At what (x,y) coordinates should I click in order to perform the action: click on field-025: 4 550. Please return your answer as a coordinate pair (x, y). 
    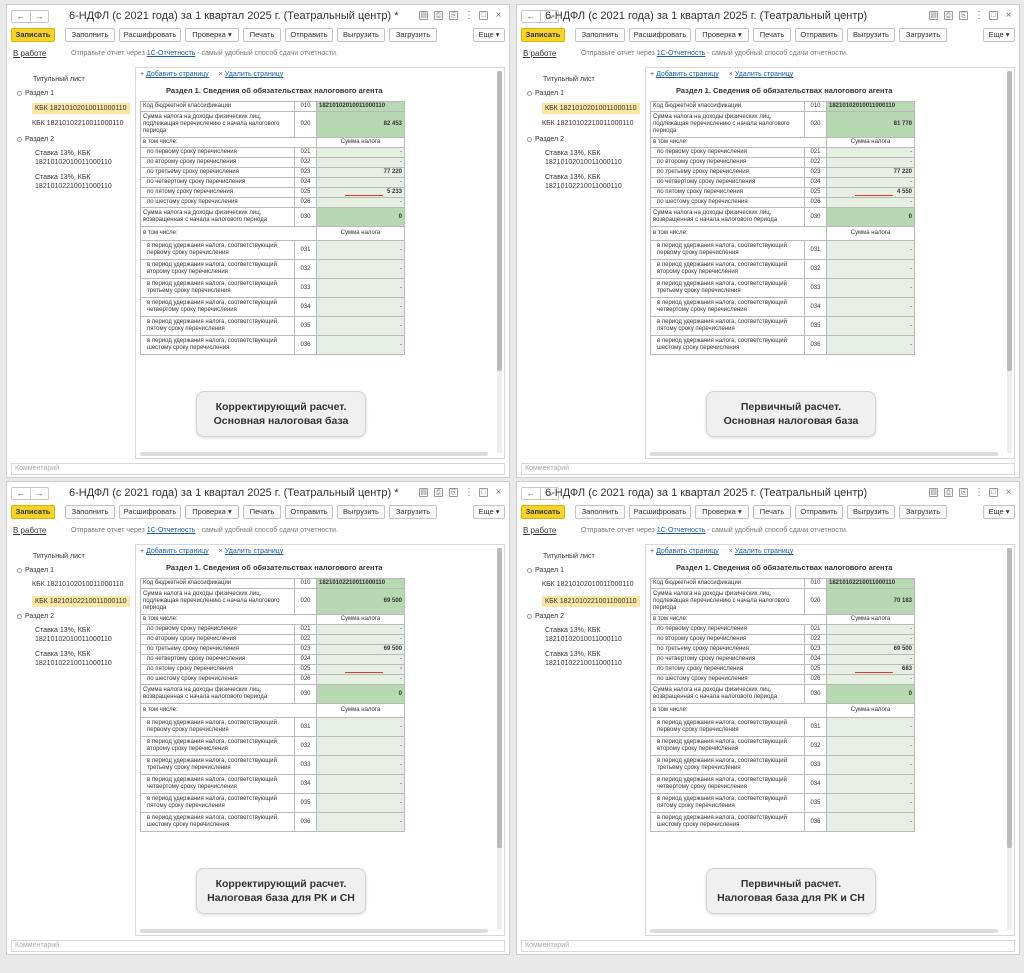
    Looking at the image, I should click on (870, 192).